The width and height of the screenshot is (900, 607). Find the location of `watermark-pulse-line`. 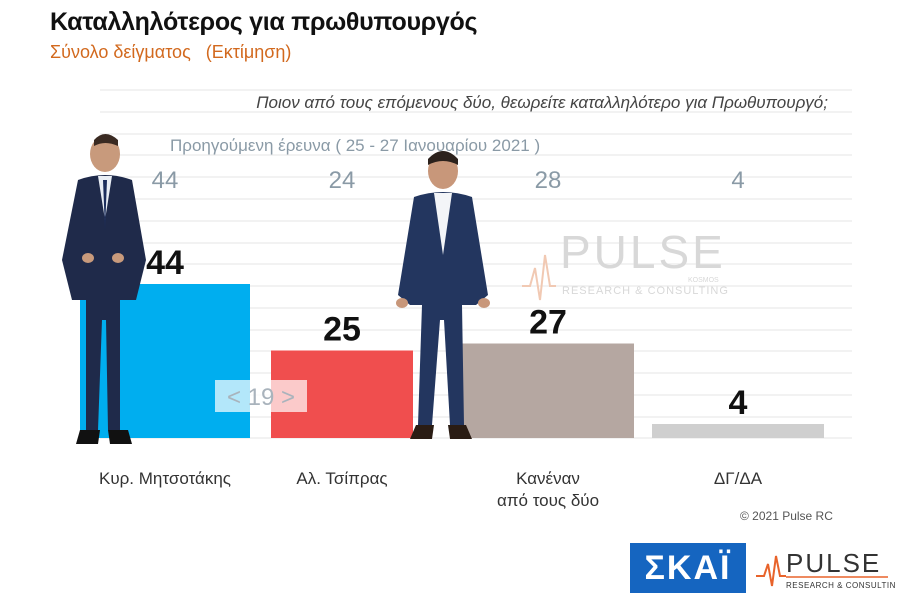

watermark-pulse-line is located at coordinates (539, 277).